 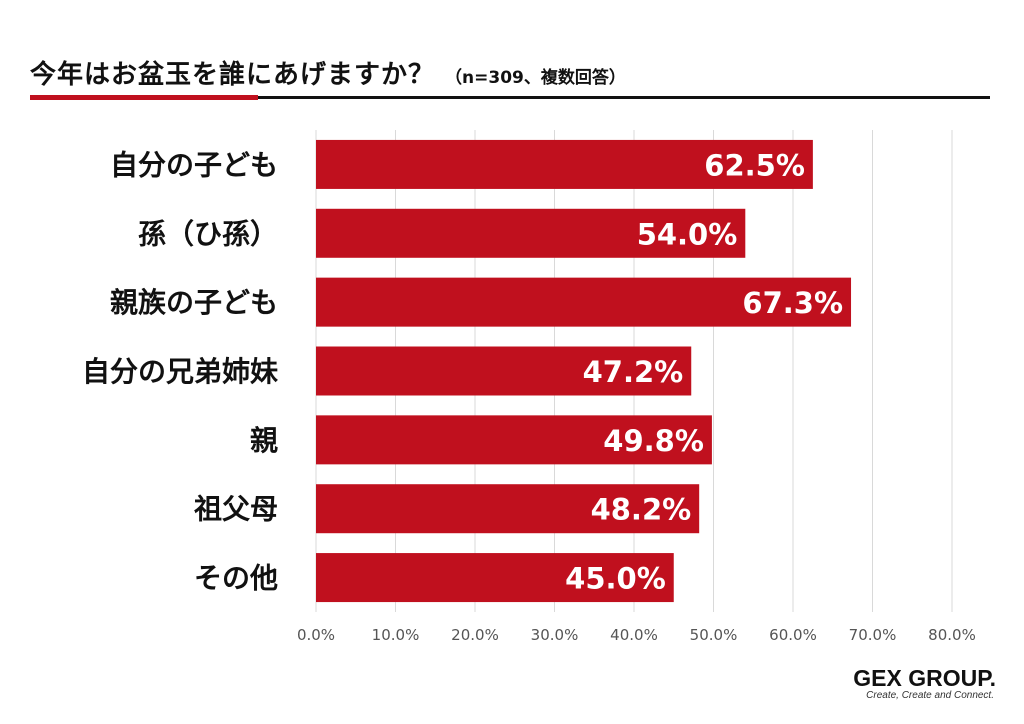 What do you see at coordinates (641, 510) in the screenshot?
I see `data-label: 48.2%` at bounding box center [641, 510].